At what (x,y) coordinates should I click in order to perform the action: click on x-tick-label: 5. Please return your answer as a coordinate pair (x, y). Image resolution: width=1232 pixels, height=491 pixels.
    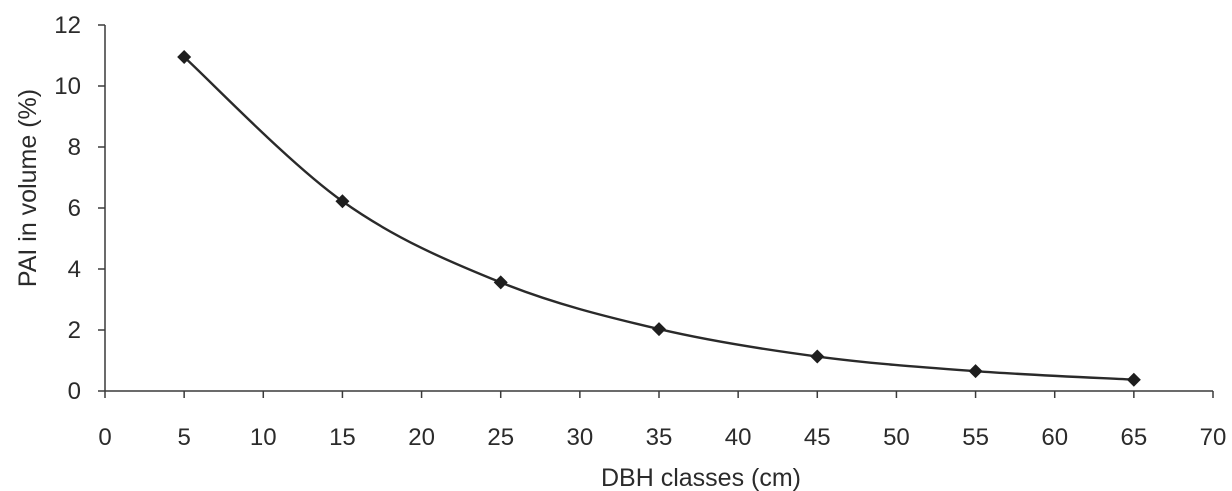
    Looking at the image, I should click on (183, 437).